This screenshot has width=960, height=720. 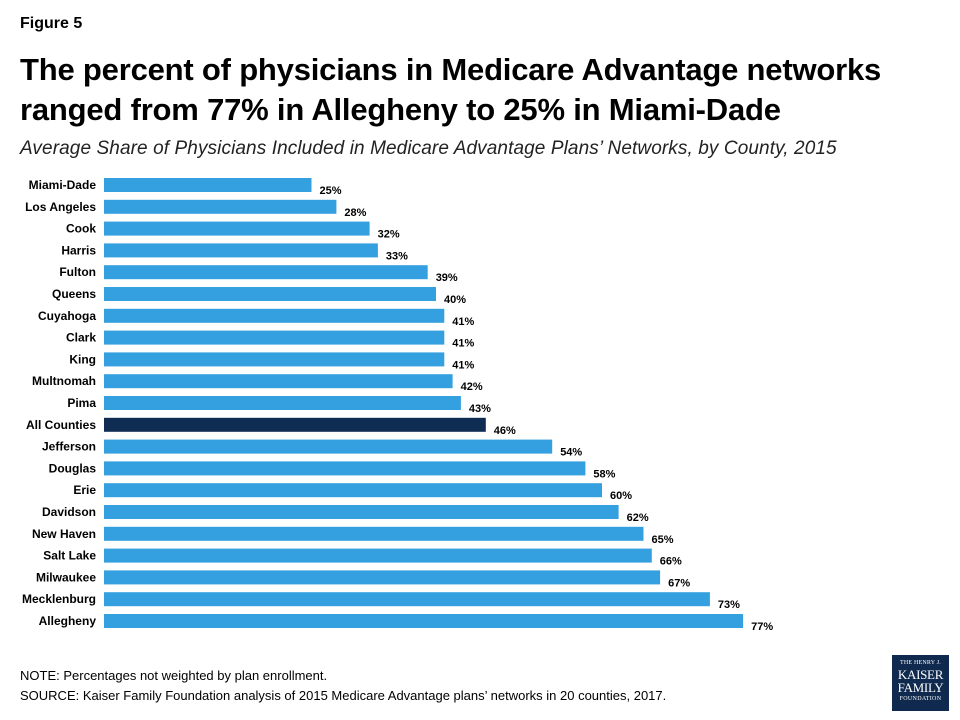 I want to click on category-label: Queens, so click(x=74, y=294).